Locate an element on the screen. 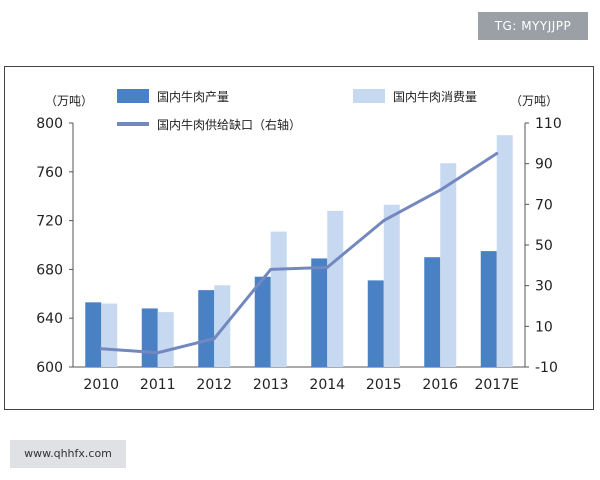  x-tick-label: 2013 is located at coordinates (271, 385).